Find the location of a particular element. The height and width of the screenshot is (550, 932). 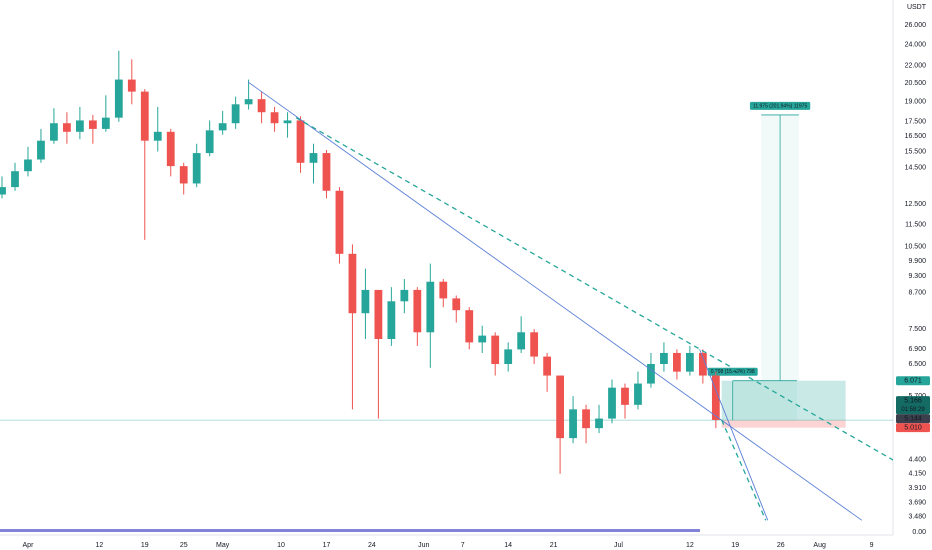

x-tick-label: 26 is located at coordinates (781, 545).